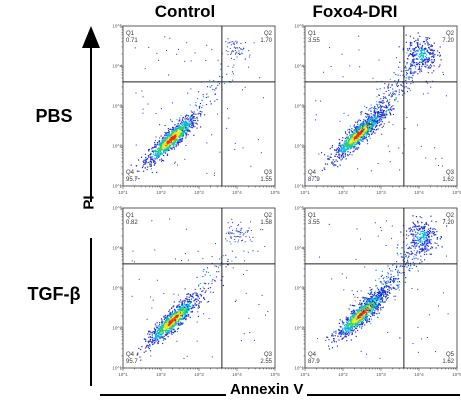 Image resolution: width=461 pixels, height=408 pixels. What do you see at coordinates (312, 173) in the screenshot?
I see `quadrant-name: Q4` at bounding box center [312, 173].